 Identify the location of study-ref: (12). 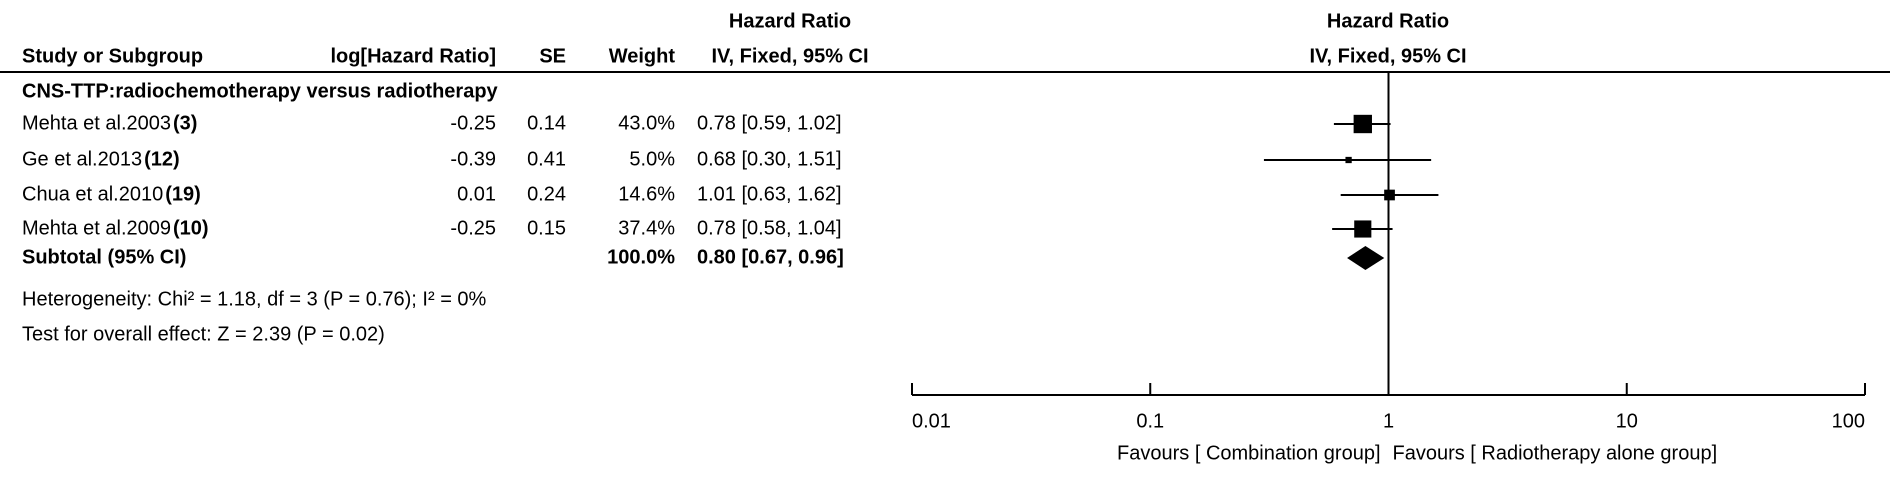
(162, 159).